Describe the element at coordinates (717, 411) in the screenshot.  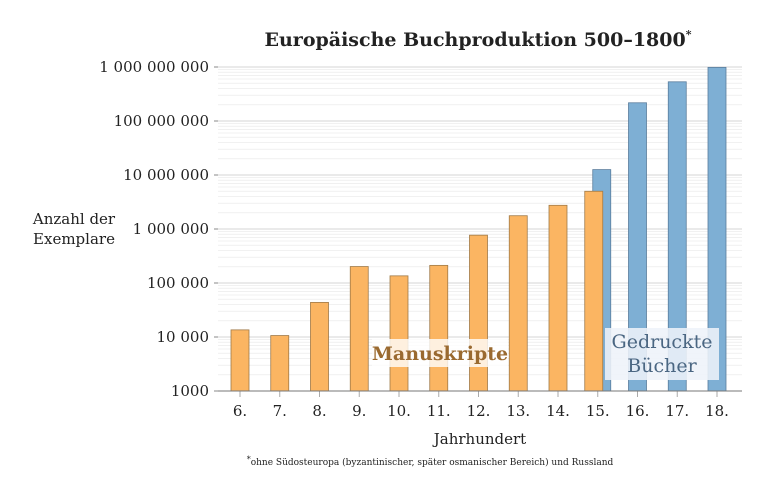
I see `x-tick-label: 18.` at that location.